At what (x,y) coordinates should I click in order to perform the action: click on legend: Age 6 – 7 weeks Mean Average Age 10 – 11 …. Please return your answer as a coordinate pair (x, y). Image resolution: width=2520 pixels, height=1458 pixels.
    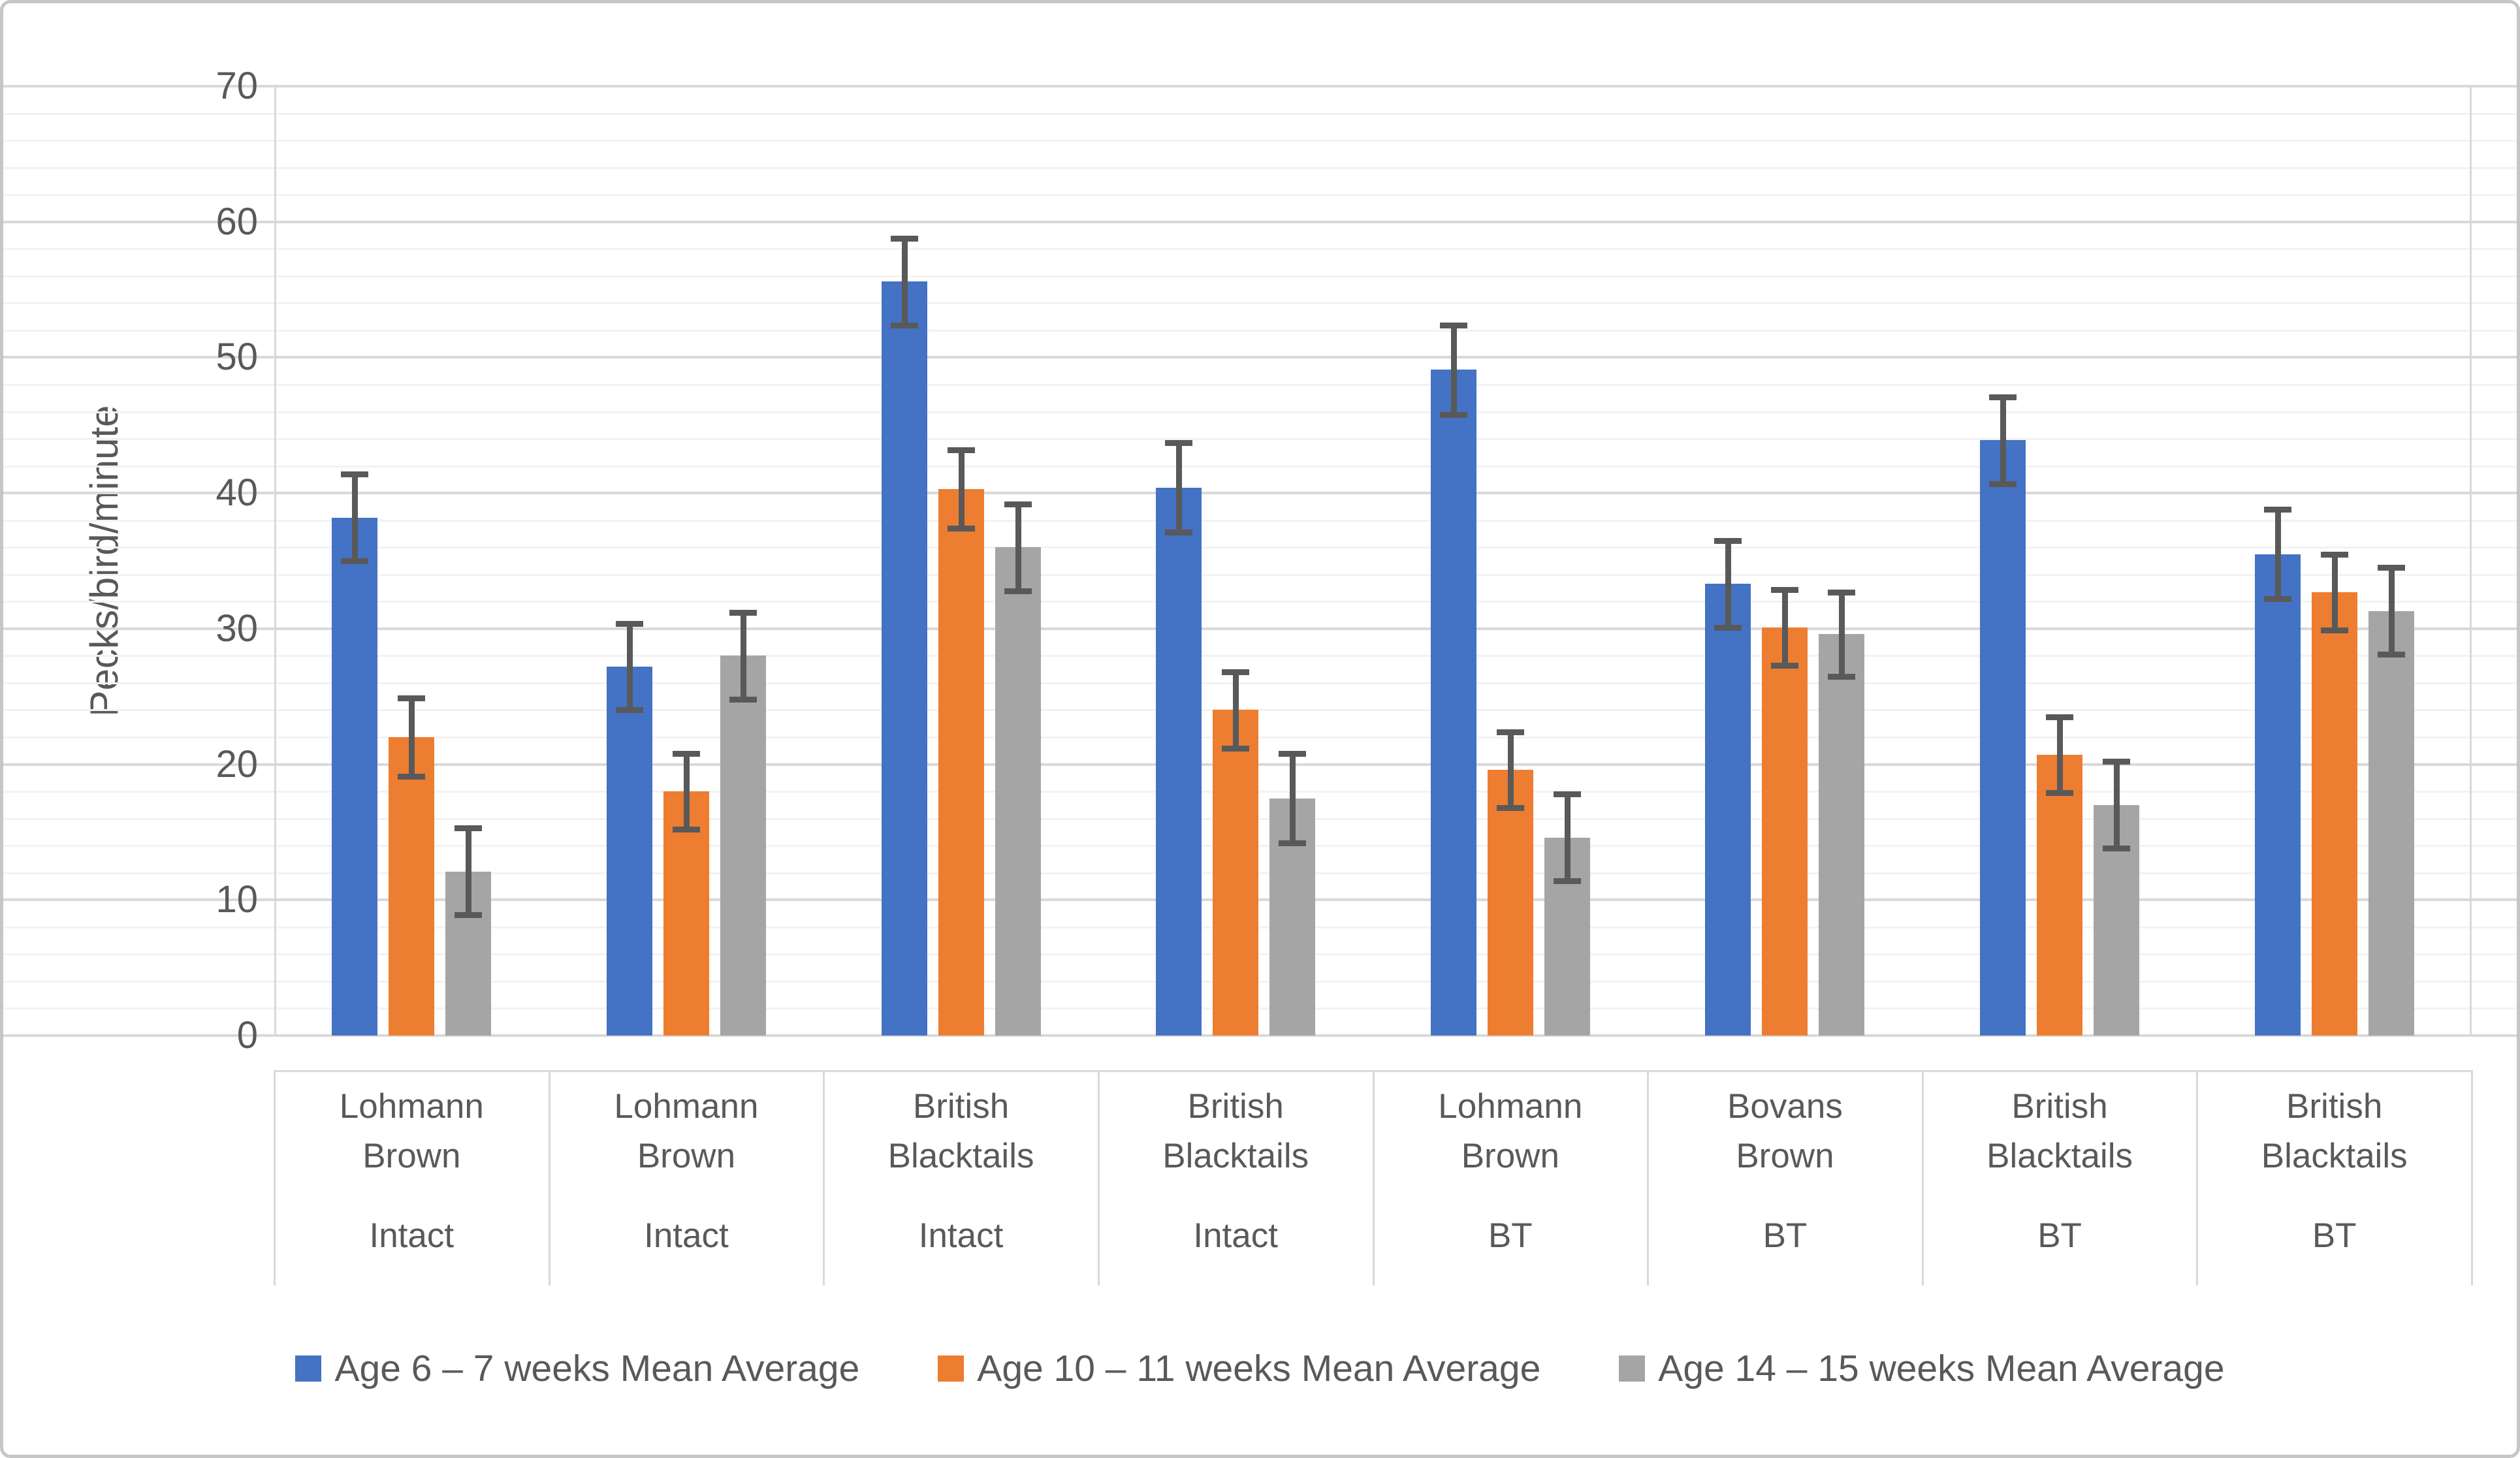
    Looking at the image, I should click on (1260, 1368).